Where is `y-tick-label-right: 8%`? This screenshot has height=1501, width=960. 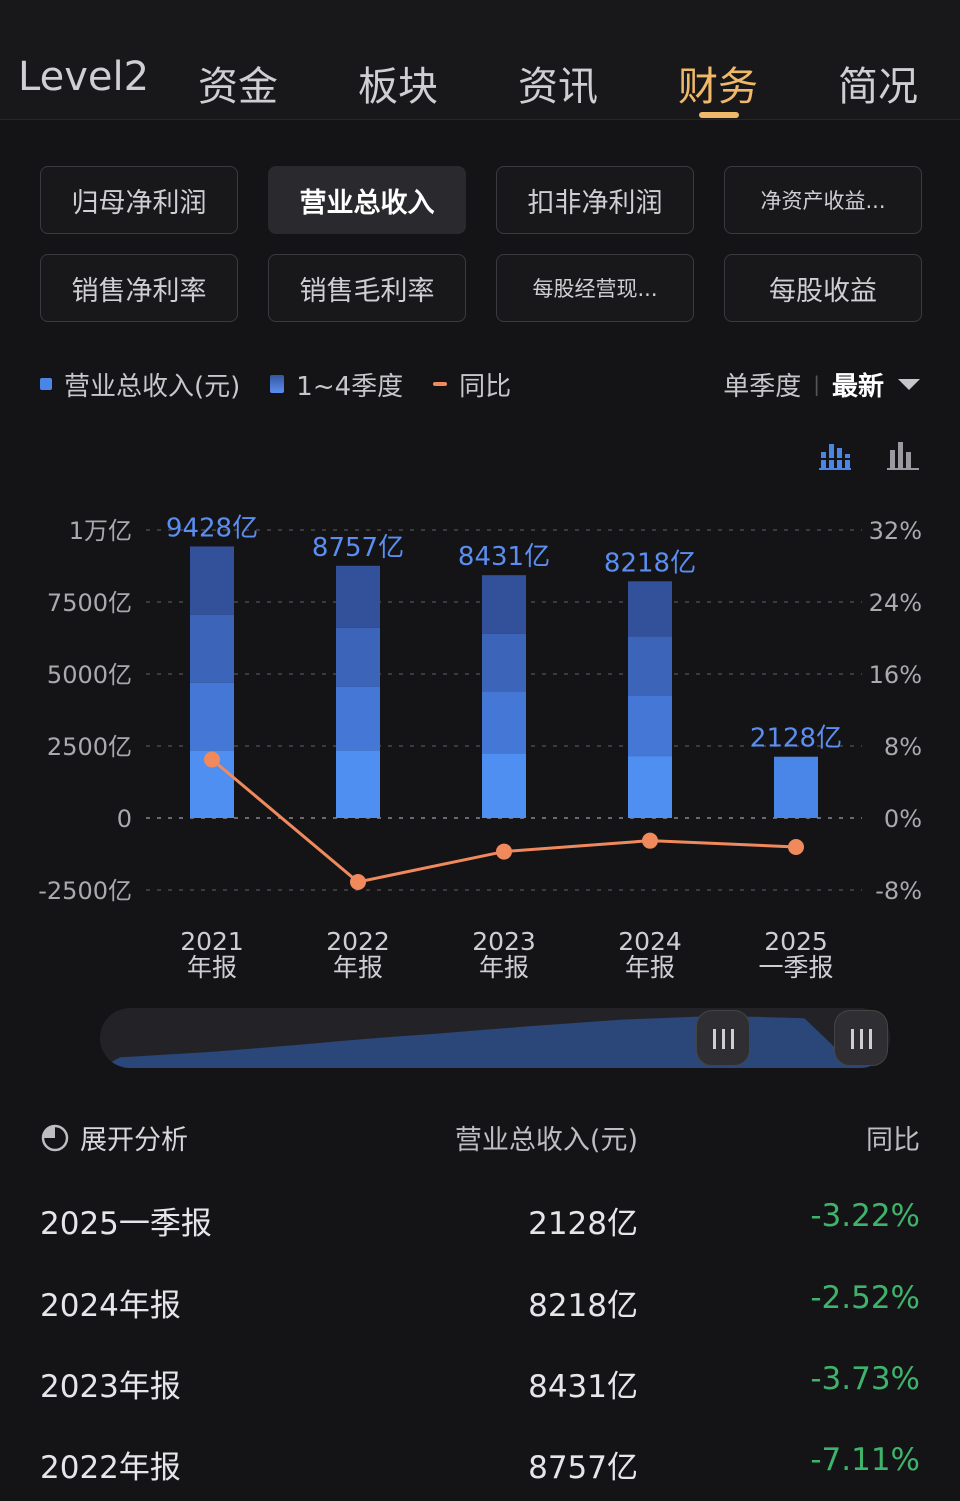 y-tick-label-right: 8% is located at coordinates (903, 747).